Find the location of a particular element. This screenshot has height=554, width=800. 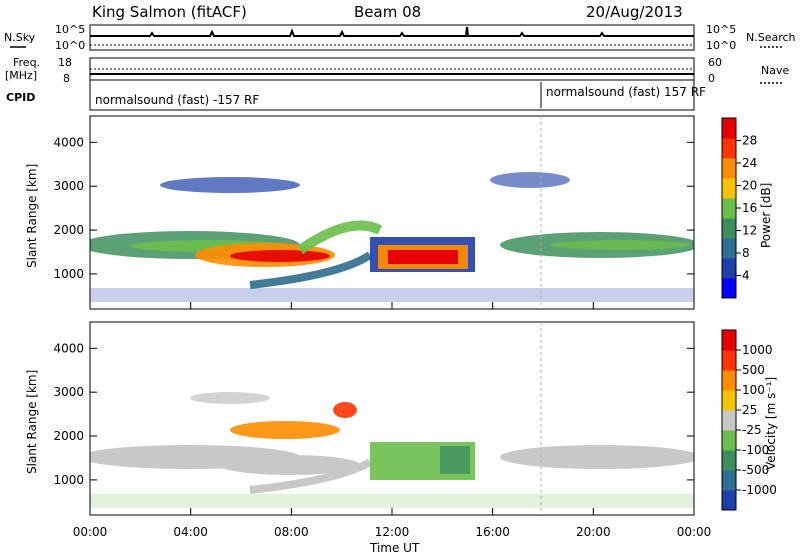

station-title: King Salmon (fitACF) is located at coordinates (169, 12).